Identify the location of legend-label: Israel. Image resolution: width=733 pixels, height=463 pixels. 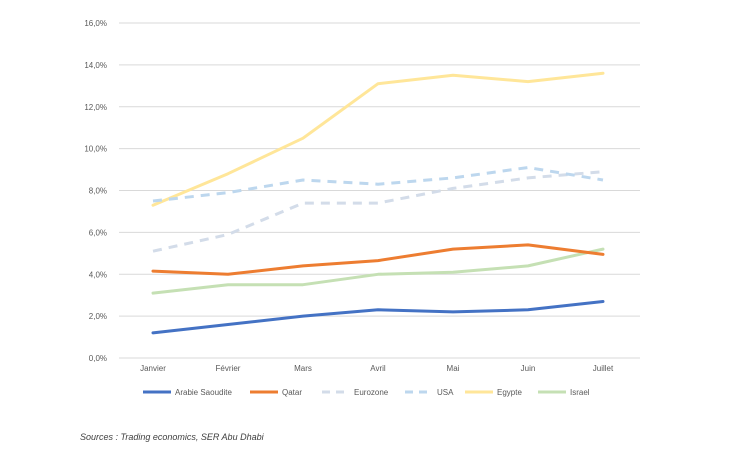
(580, 392).